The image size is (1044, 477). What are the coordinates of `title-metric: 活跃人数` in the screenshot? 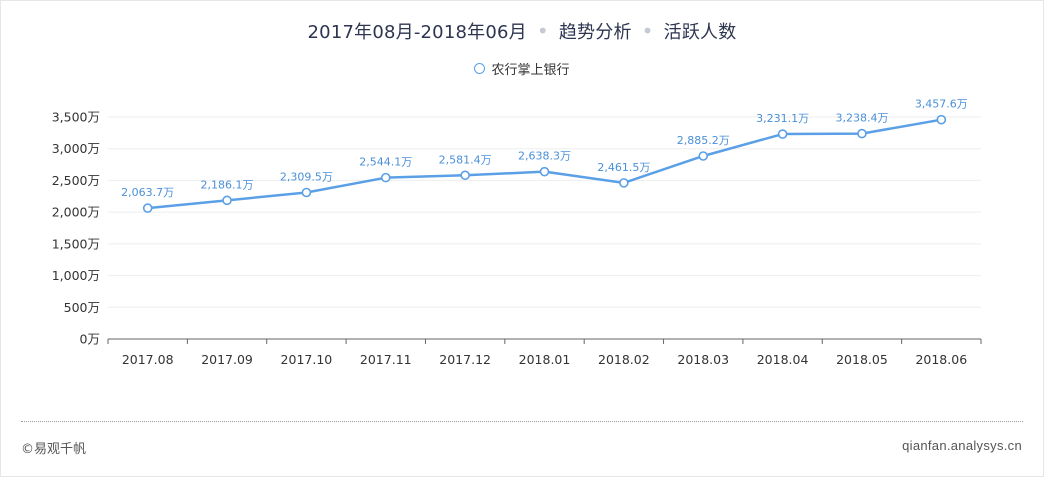 It's located at (700, 32).